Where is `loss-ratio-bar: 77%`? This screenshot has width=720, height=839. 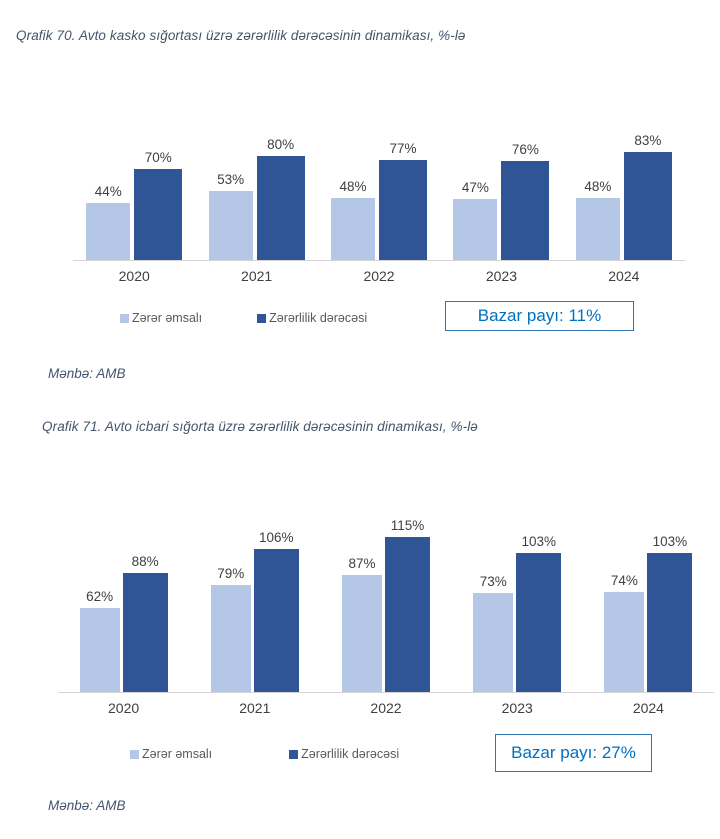 loss-ratio-bar: 77% is located at coordinates (403, 162).